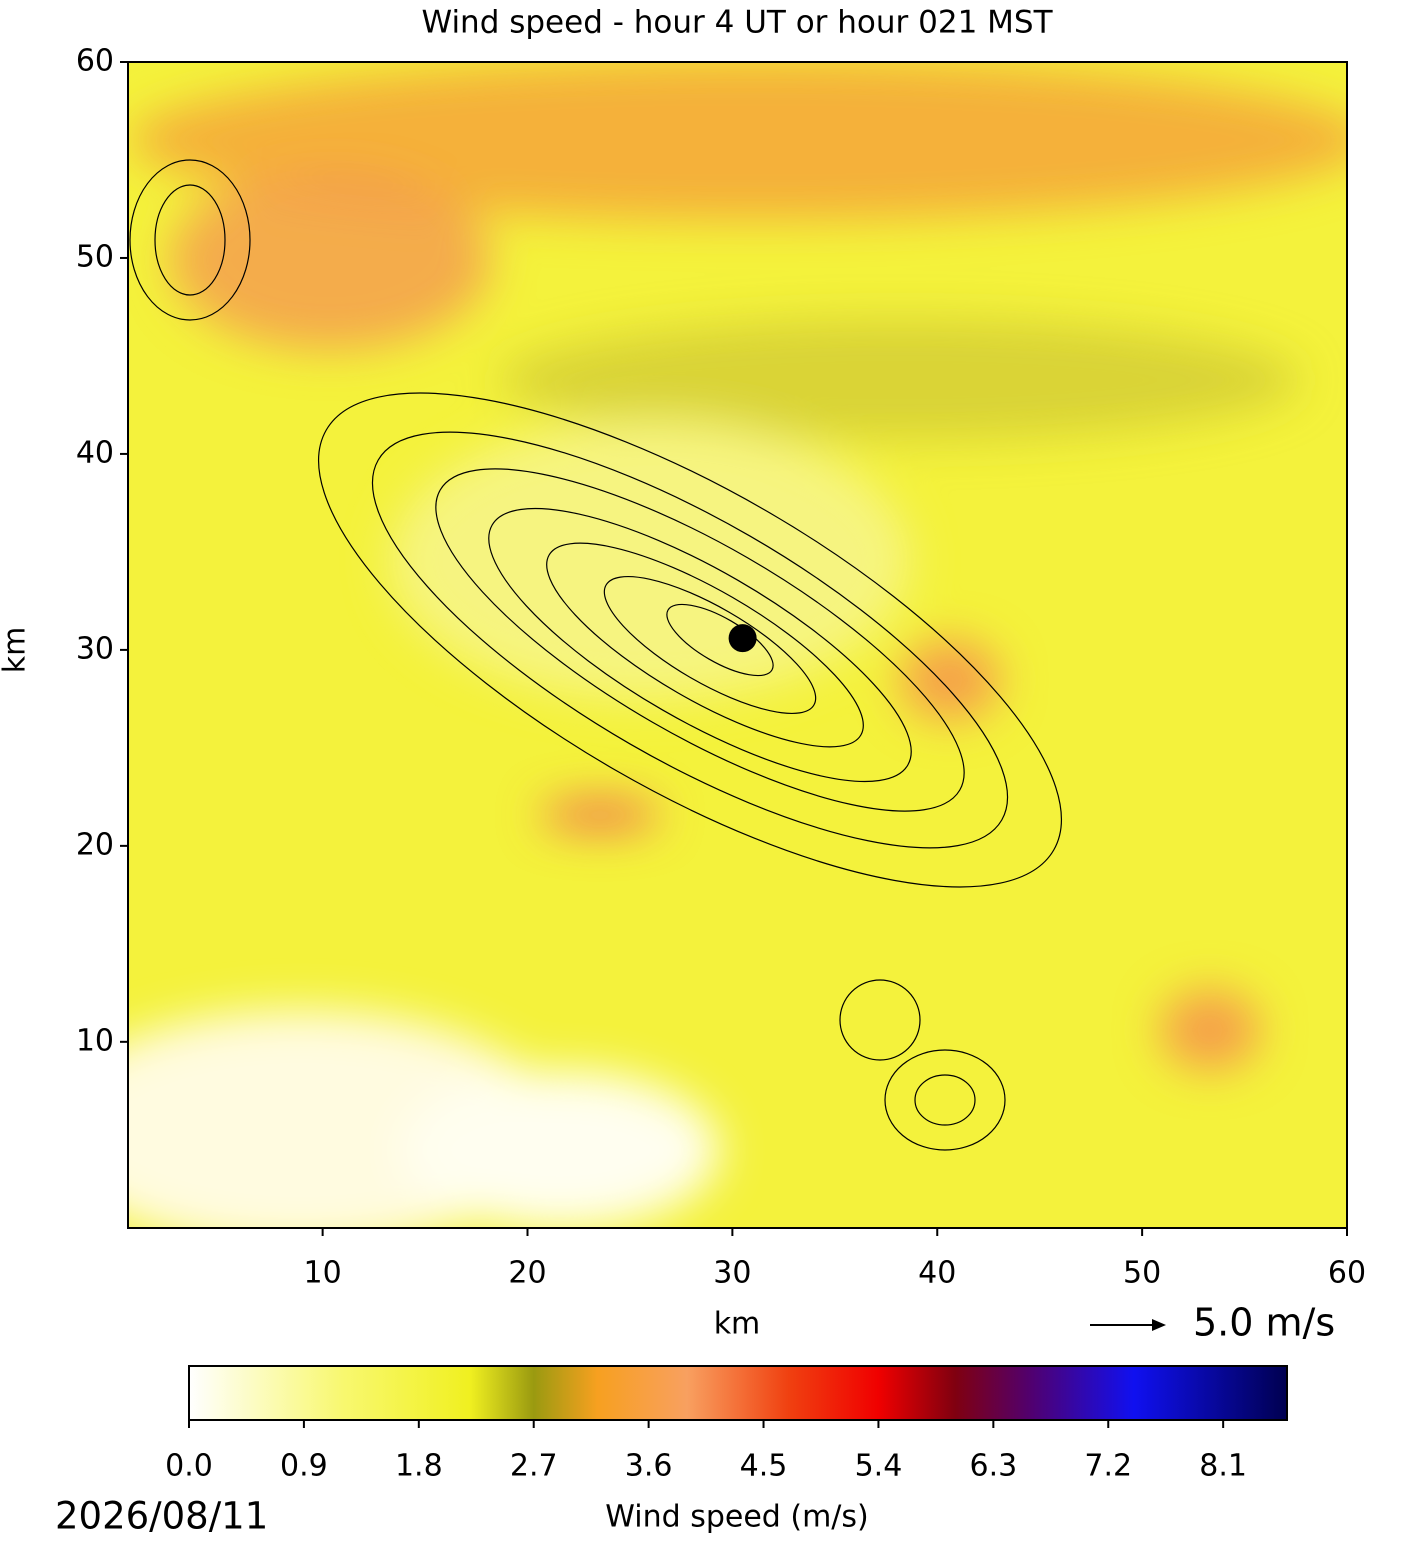 This screenshot has height=1560, width=1418. I want to click on colorbar-tick-label: 5.4, so click(879, 1466).